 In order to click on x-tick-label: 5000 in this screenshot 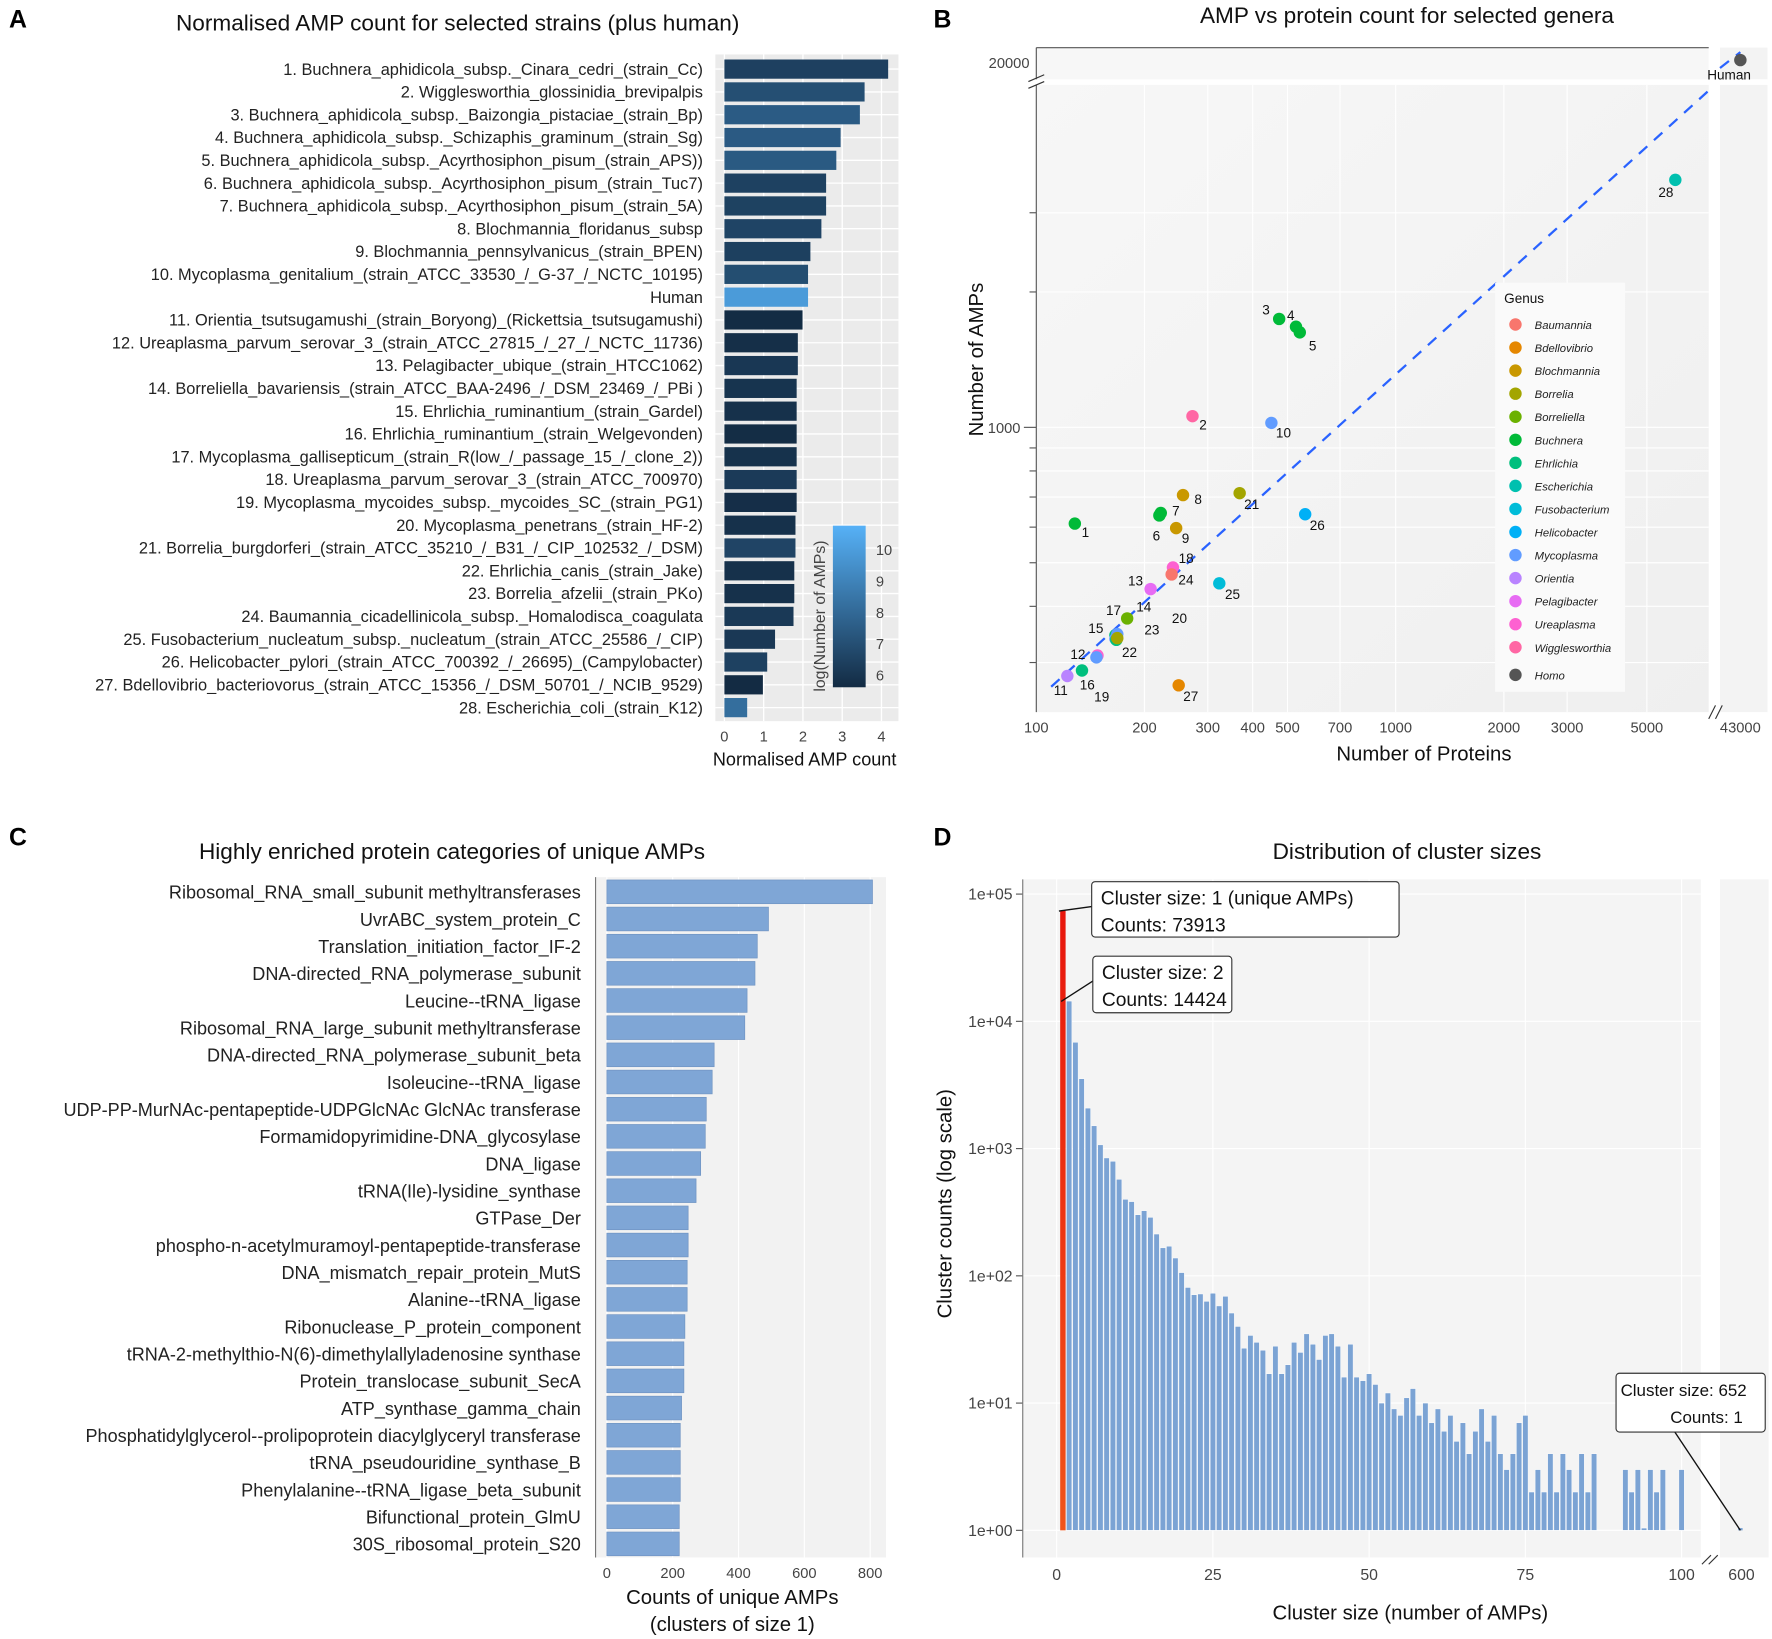, I will do `click(1647, 728)`.